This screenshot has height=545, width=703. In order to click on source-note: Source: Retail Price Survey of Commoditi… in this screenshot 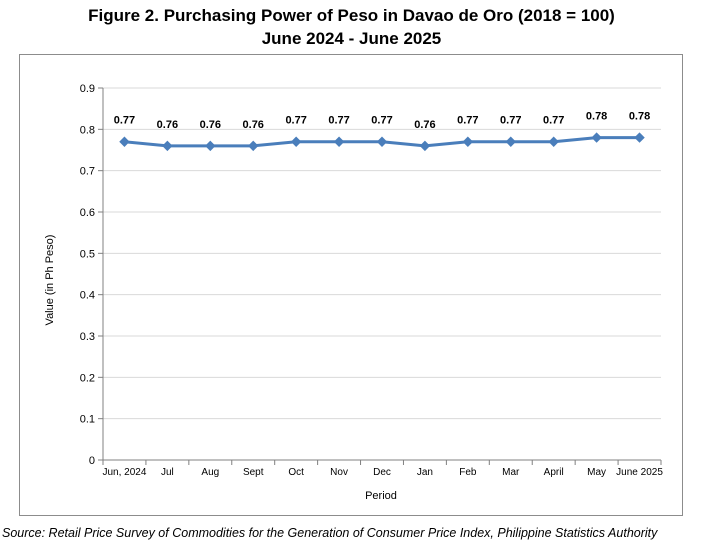, I will do `click(330, 533)`.